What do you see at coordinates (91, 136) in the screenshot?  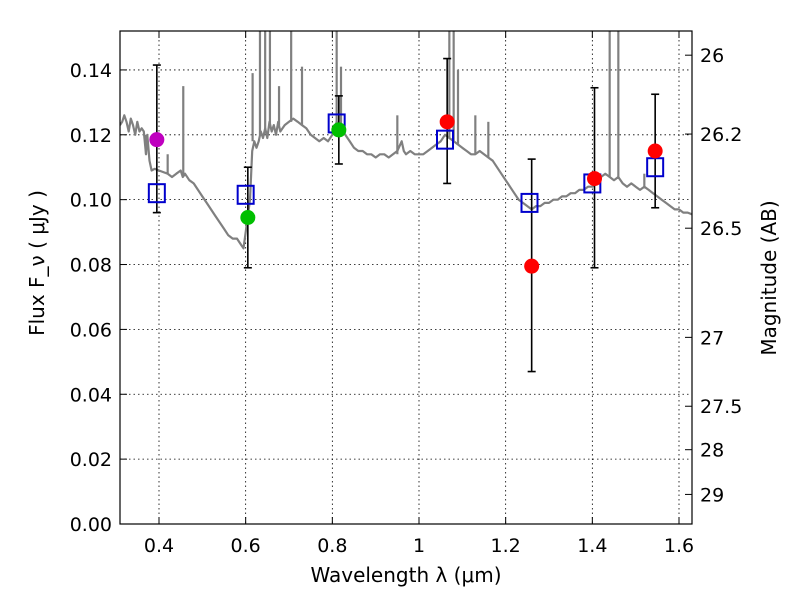 I see `y-tick-label: 0.12` at bounding box center [91, 136].